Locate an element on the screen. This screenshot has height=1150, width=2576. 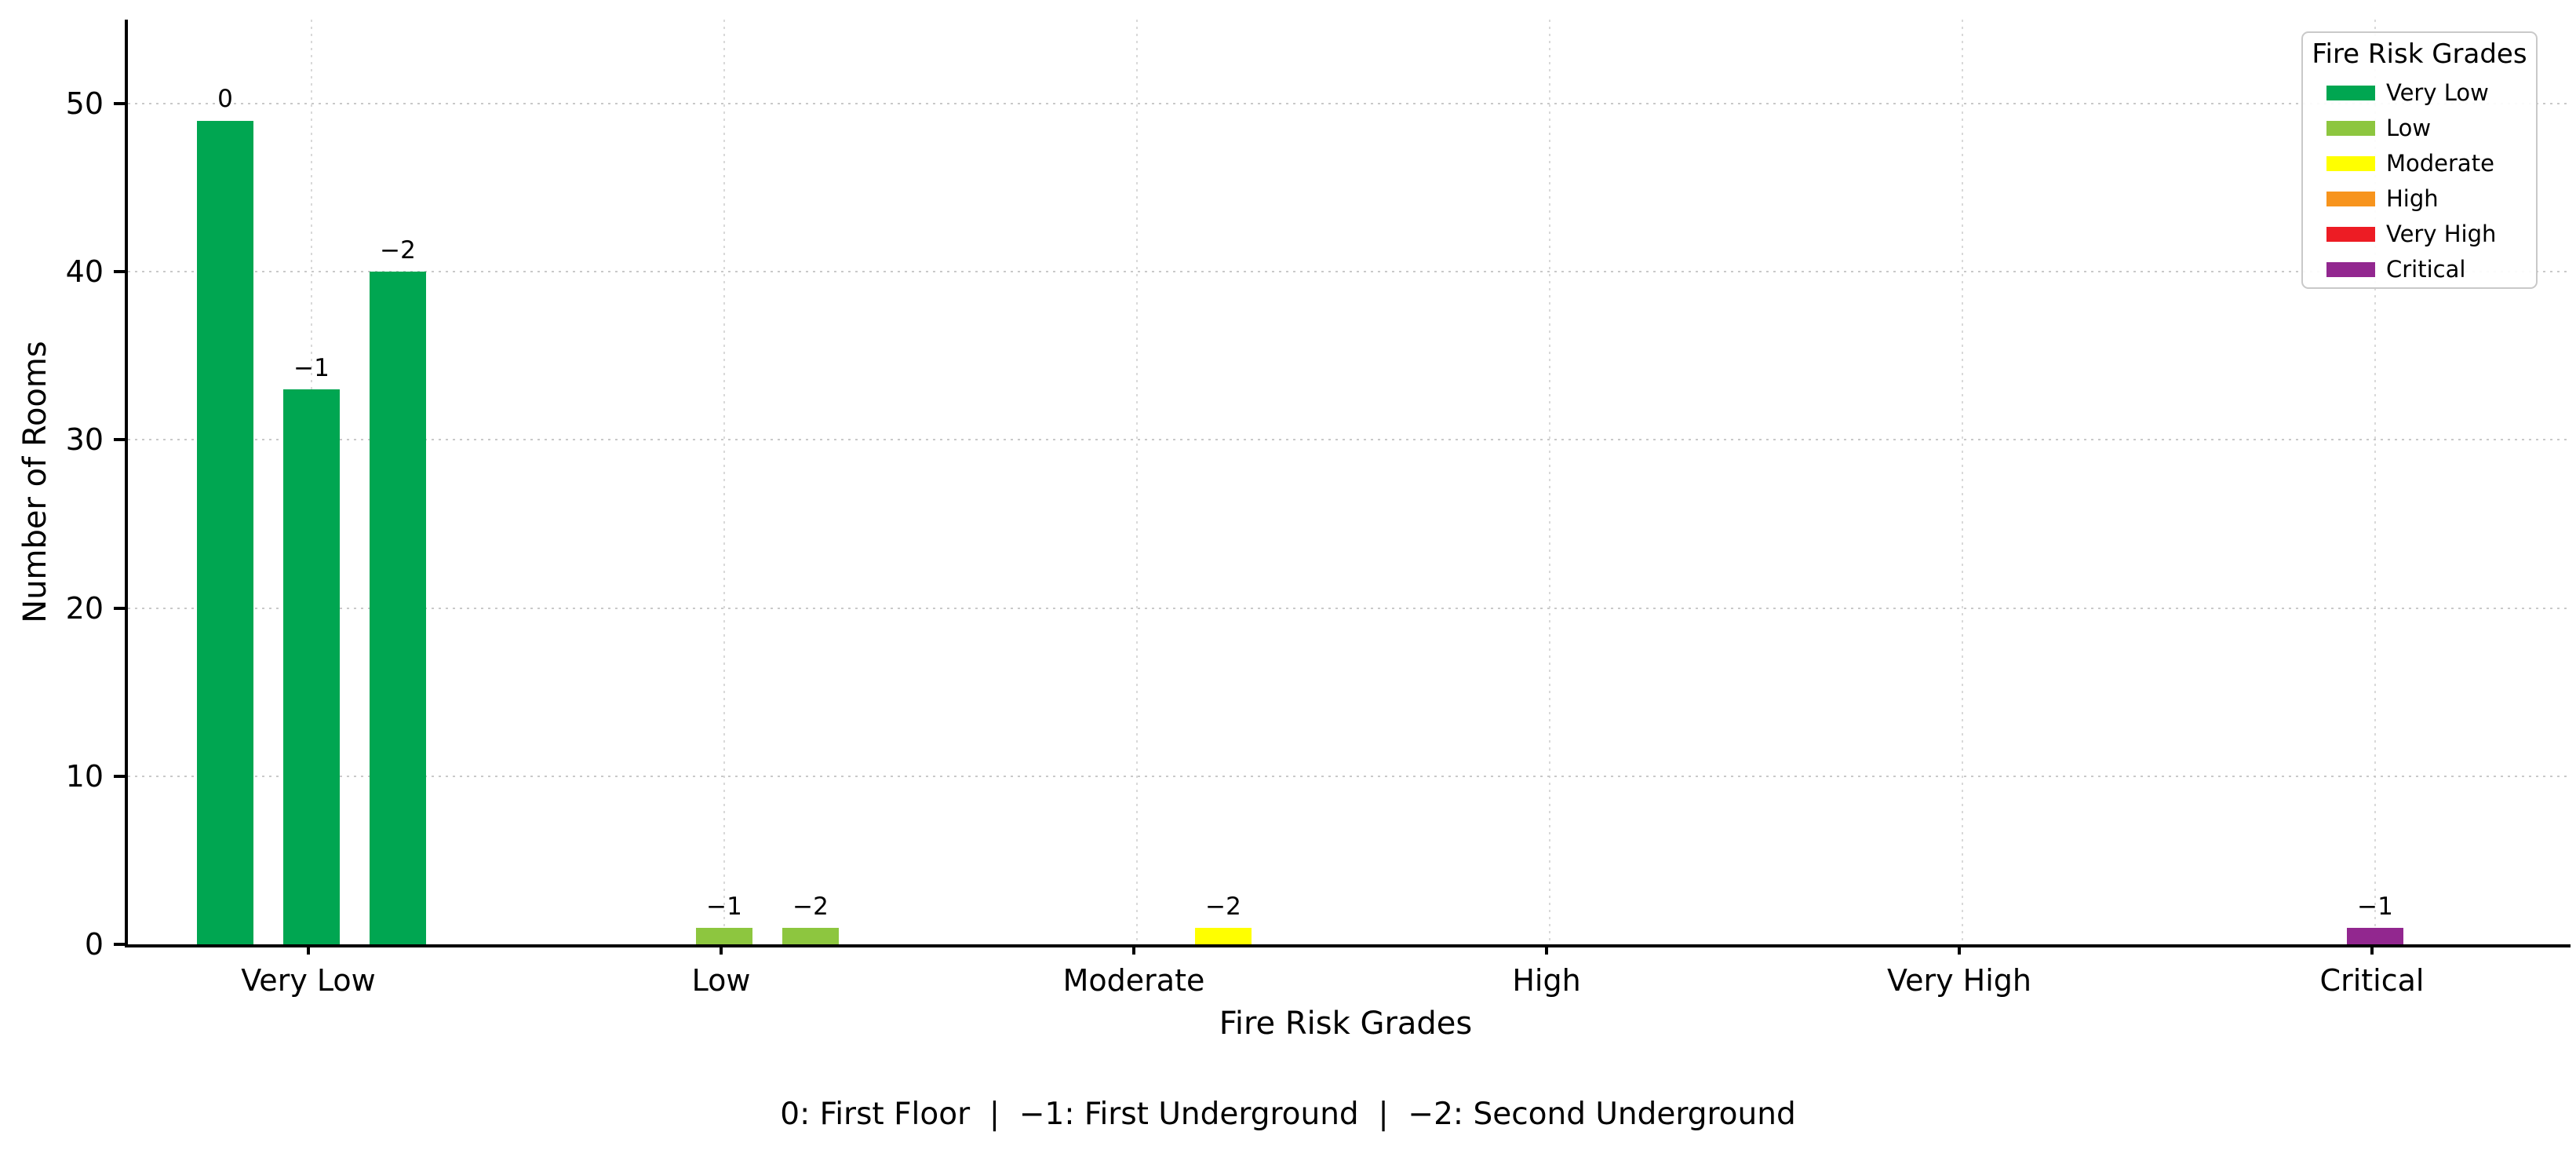
x-tick-label: Very Low is located at coordinates (308, 980).